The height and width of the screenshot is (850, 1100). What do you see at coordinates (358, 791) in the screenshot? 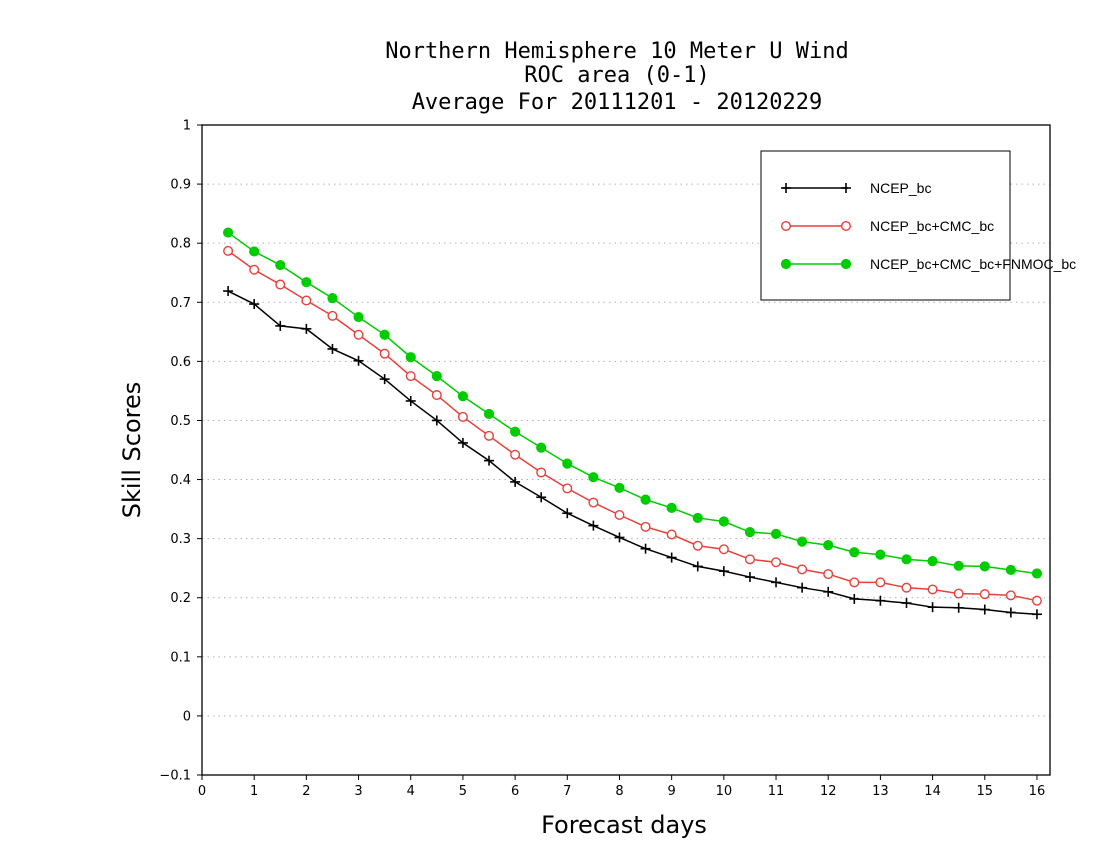
I see `x-tick-label: 3` at bounding box center [358, 791].